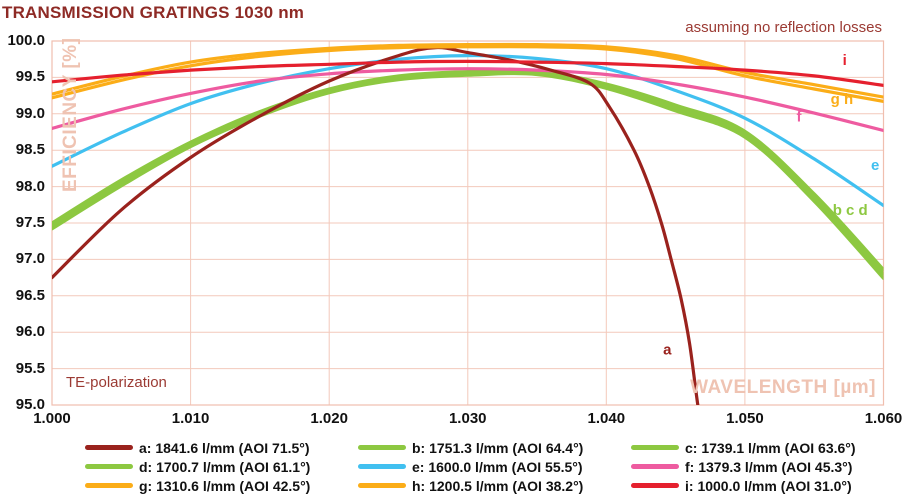  Describe the element at coordinates (655, 485) in the screenshot. I see `legend-swatch-i` at that location.